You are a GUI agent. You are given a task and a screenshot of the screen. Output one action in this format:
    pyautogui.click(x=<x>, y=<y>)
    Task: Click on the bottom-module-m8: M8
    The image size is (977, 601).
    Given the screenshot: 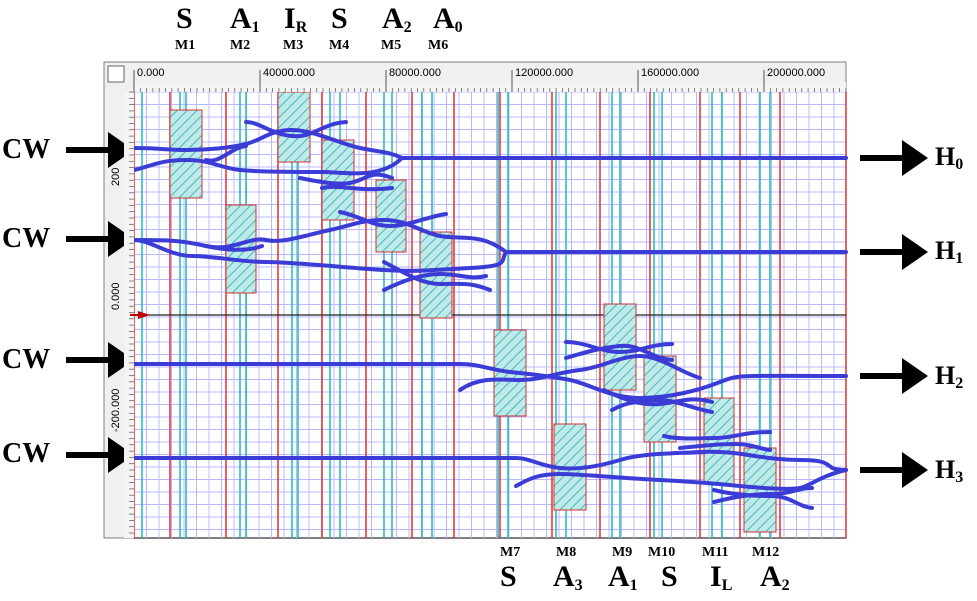 What is the action you would take?
    pyautogui.click(x=566, y=552)
    